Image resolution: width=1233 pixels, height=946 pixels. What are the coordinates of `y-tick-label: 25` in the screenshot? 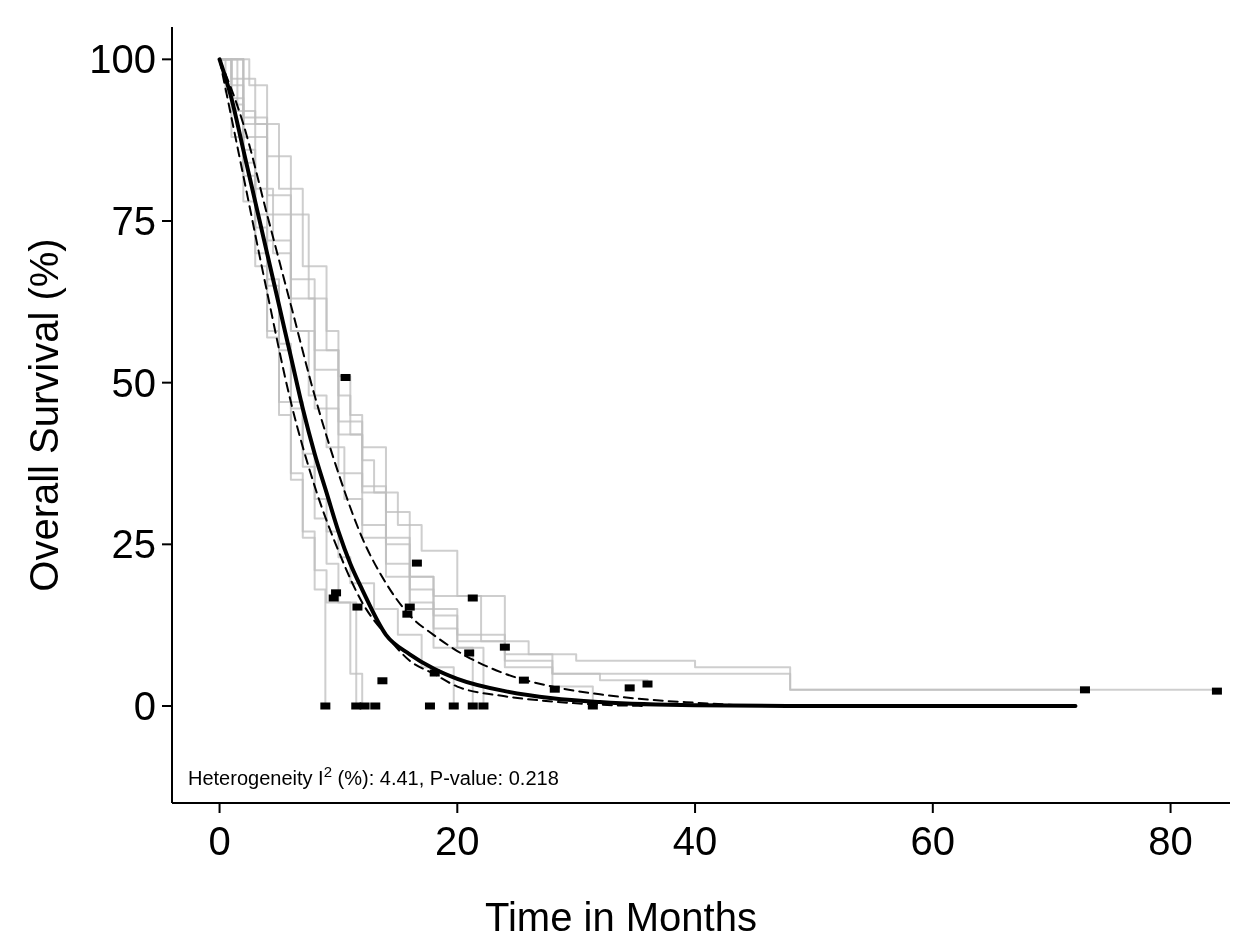 It's located at (133, 544).